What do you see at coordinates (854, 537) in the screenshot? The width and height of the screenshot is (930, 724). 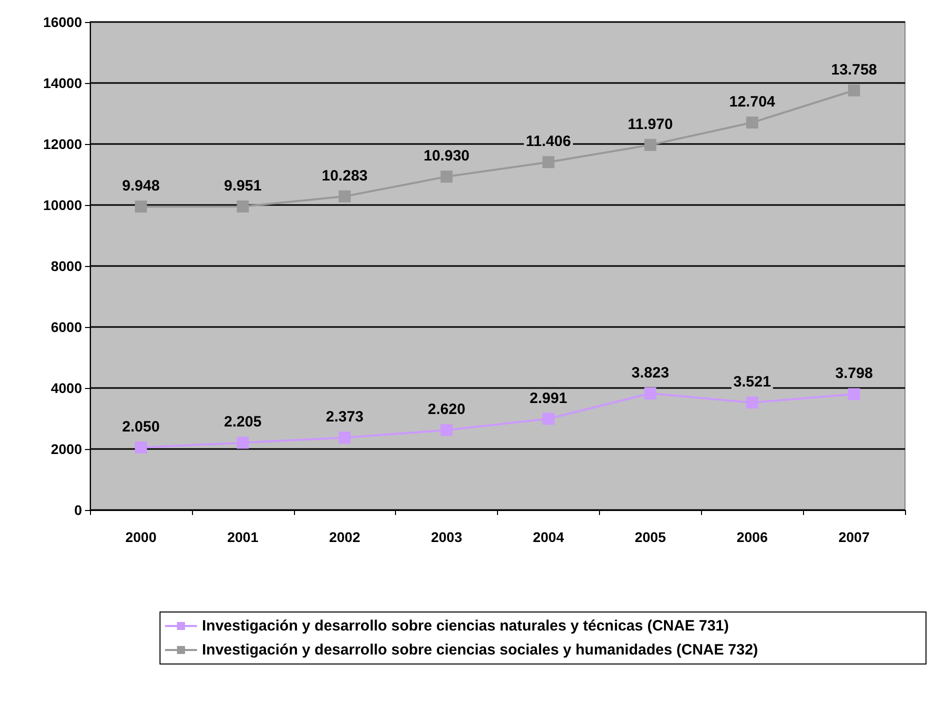 I see `x-tick-label: 2007` at bounding box center [854, 537].